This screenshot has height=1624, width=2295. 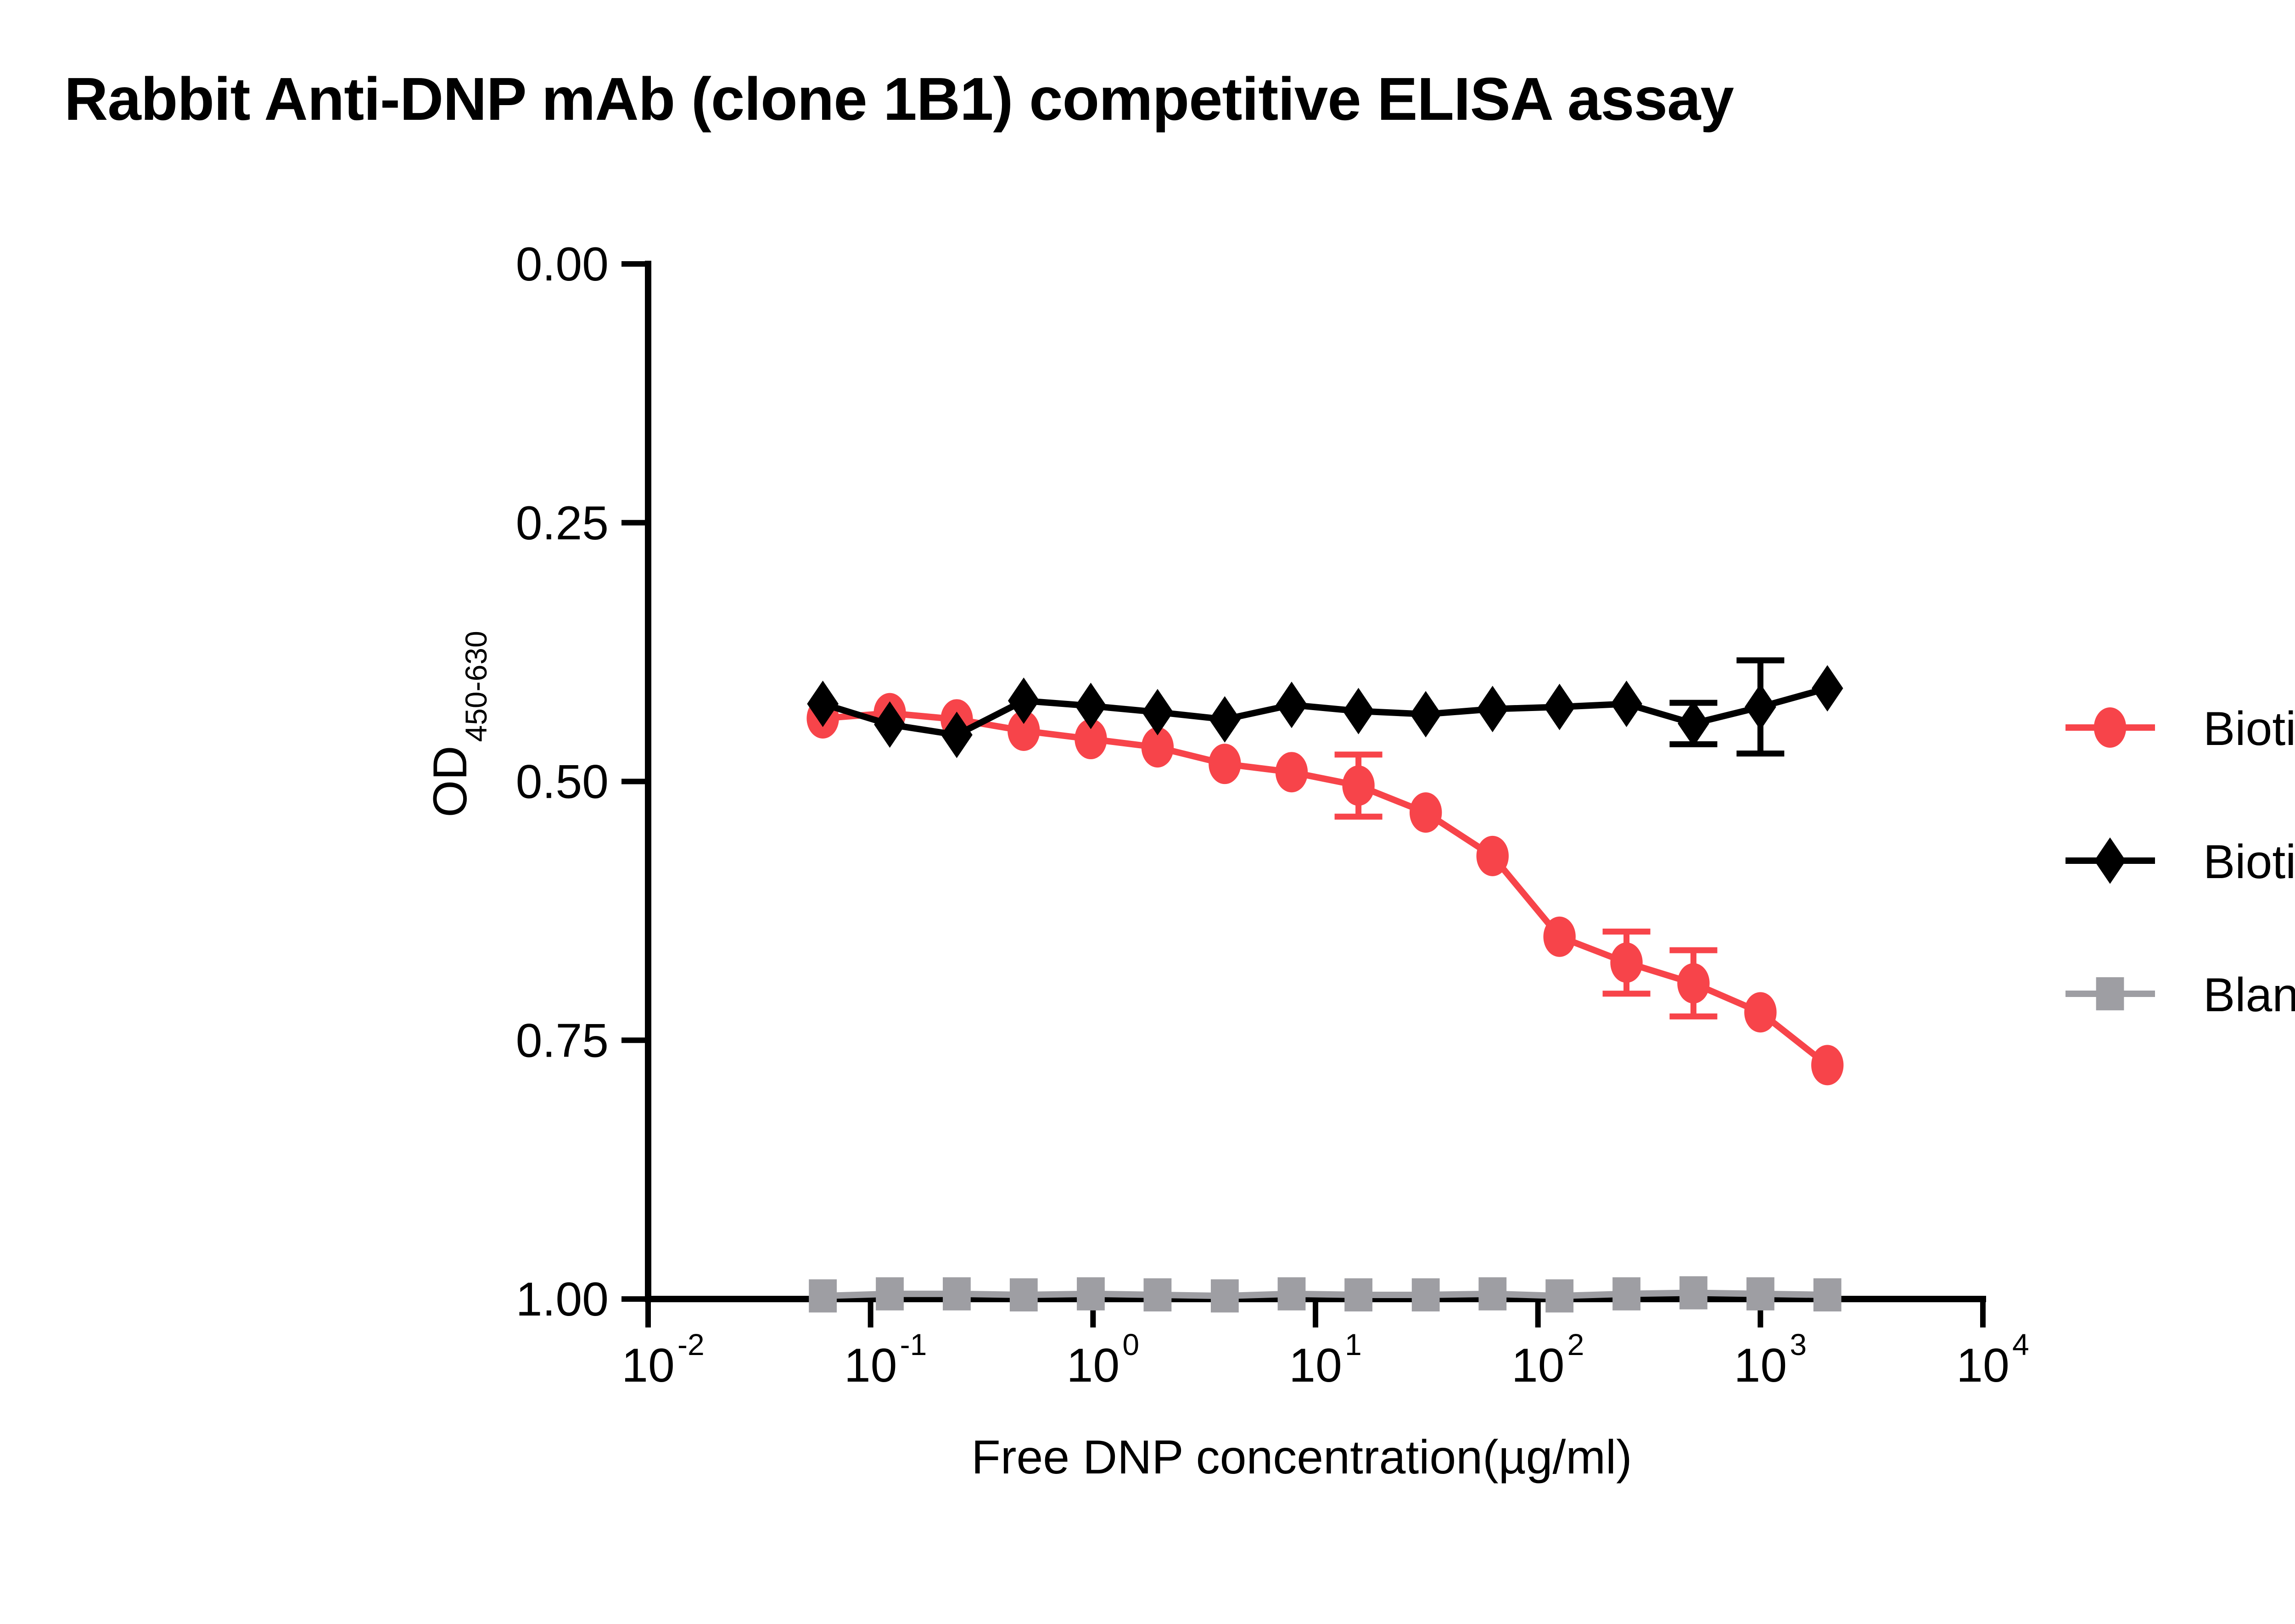 I want to click on legend-item-2: Biotinylated DNP-BSA, so click(x=2181, y=862).